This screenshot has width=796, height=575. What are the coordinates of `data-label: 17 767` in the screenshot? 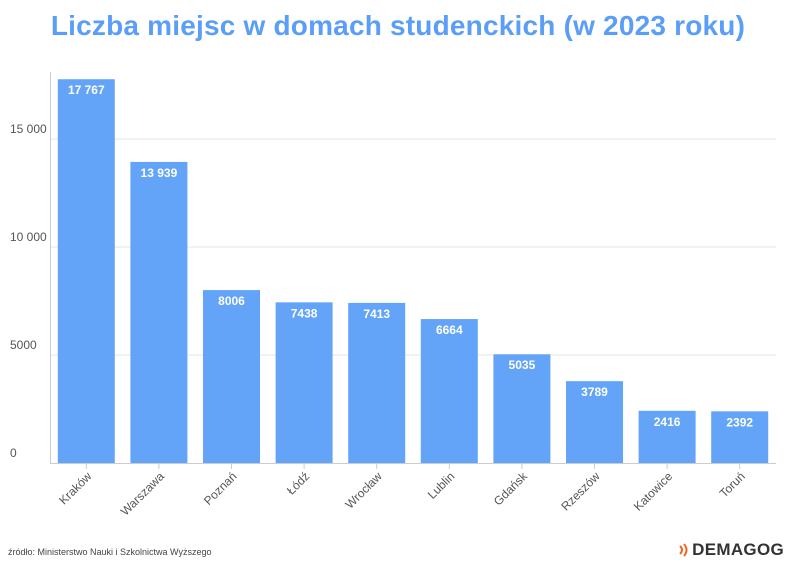 It's located at (86, 90).